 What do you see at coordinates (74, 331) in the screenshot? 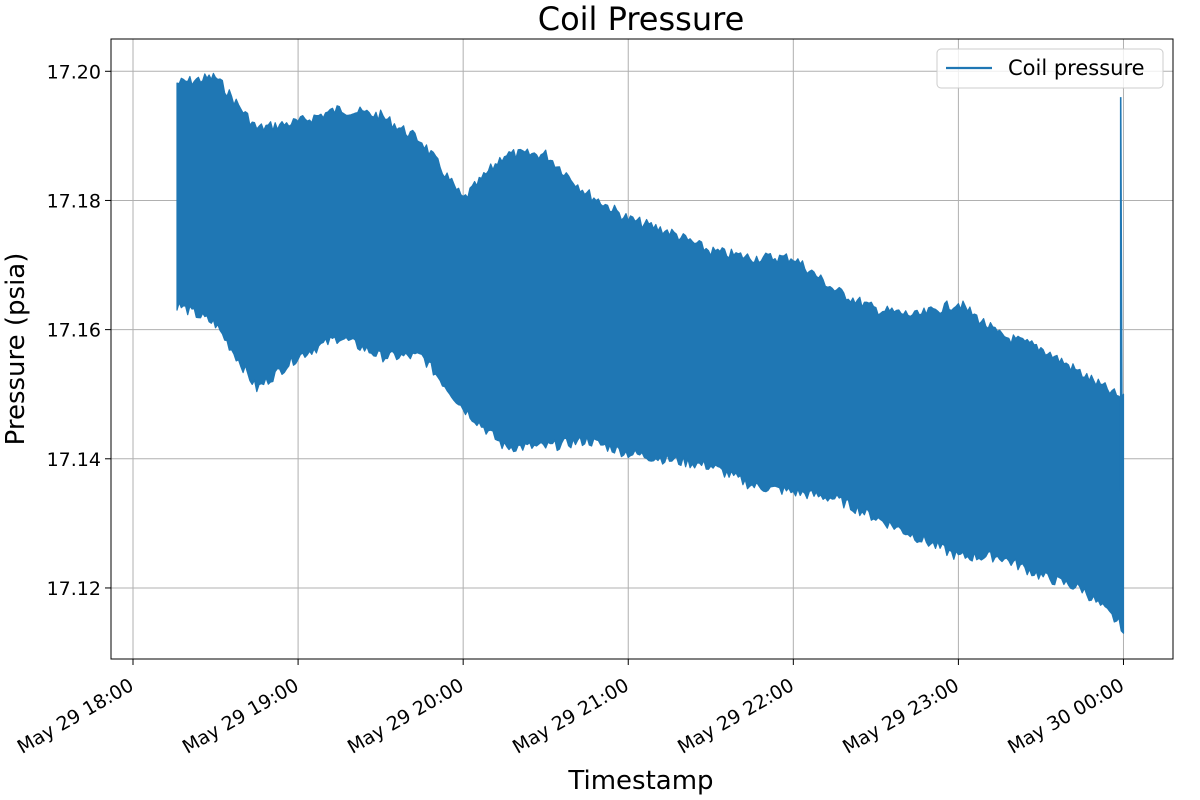
I see `y-tick-label: 17.16` at bounding box center [74, 331].